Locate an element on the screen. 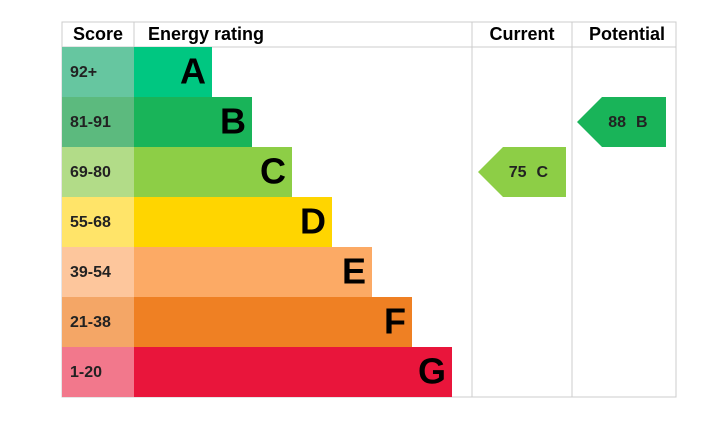 This screenshot has height=436, width=720. current-arrow is located at coordinates (522, 172).